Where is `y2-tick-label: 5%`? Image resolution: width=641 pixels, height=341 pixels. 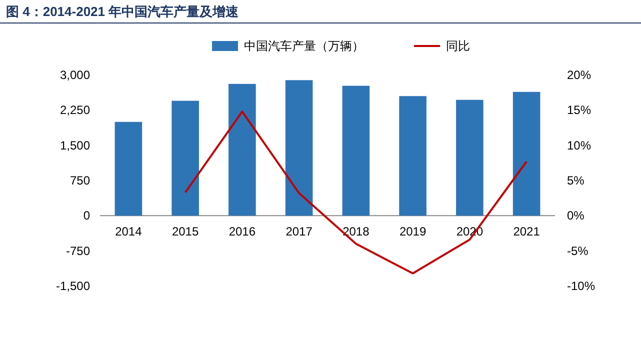 y2-tick-label: 5% is located at coordinates (576, 181).